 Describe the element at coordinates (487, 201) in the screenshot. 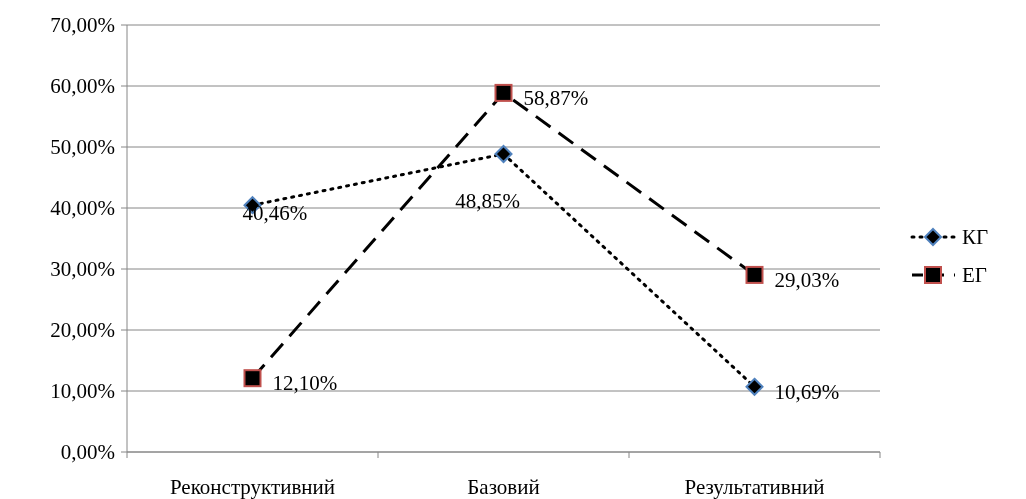

I see `data-label: 48,85%` at that location.